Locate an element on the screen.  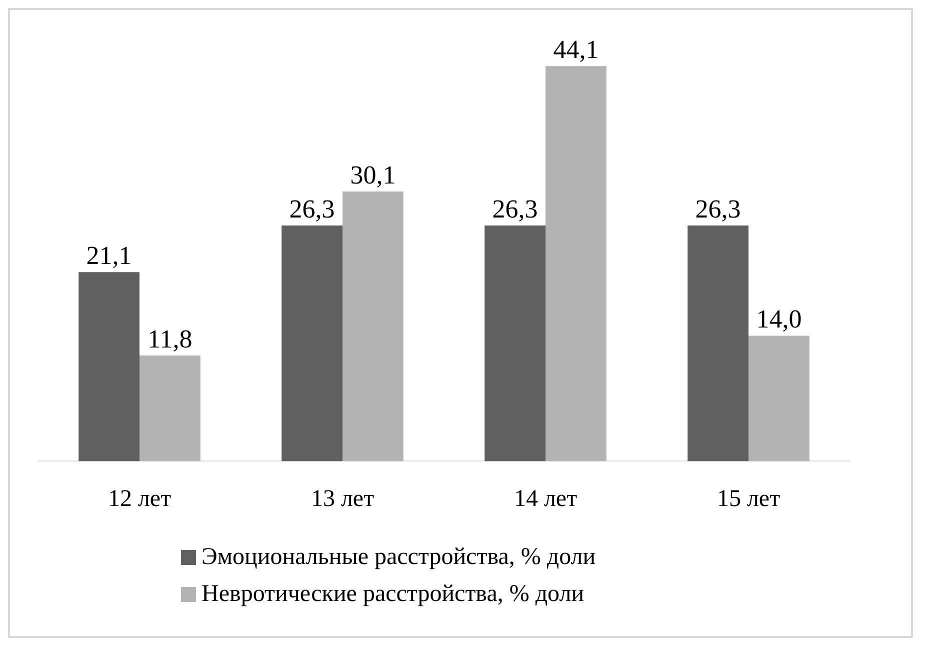
data-label: 14,0 is located at coordinates (779, 319).